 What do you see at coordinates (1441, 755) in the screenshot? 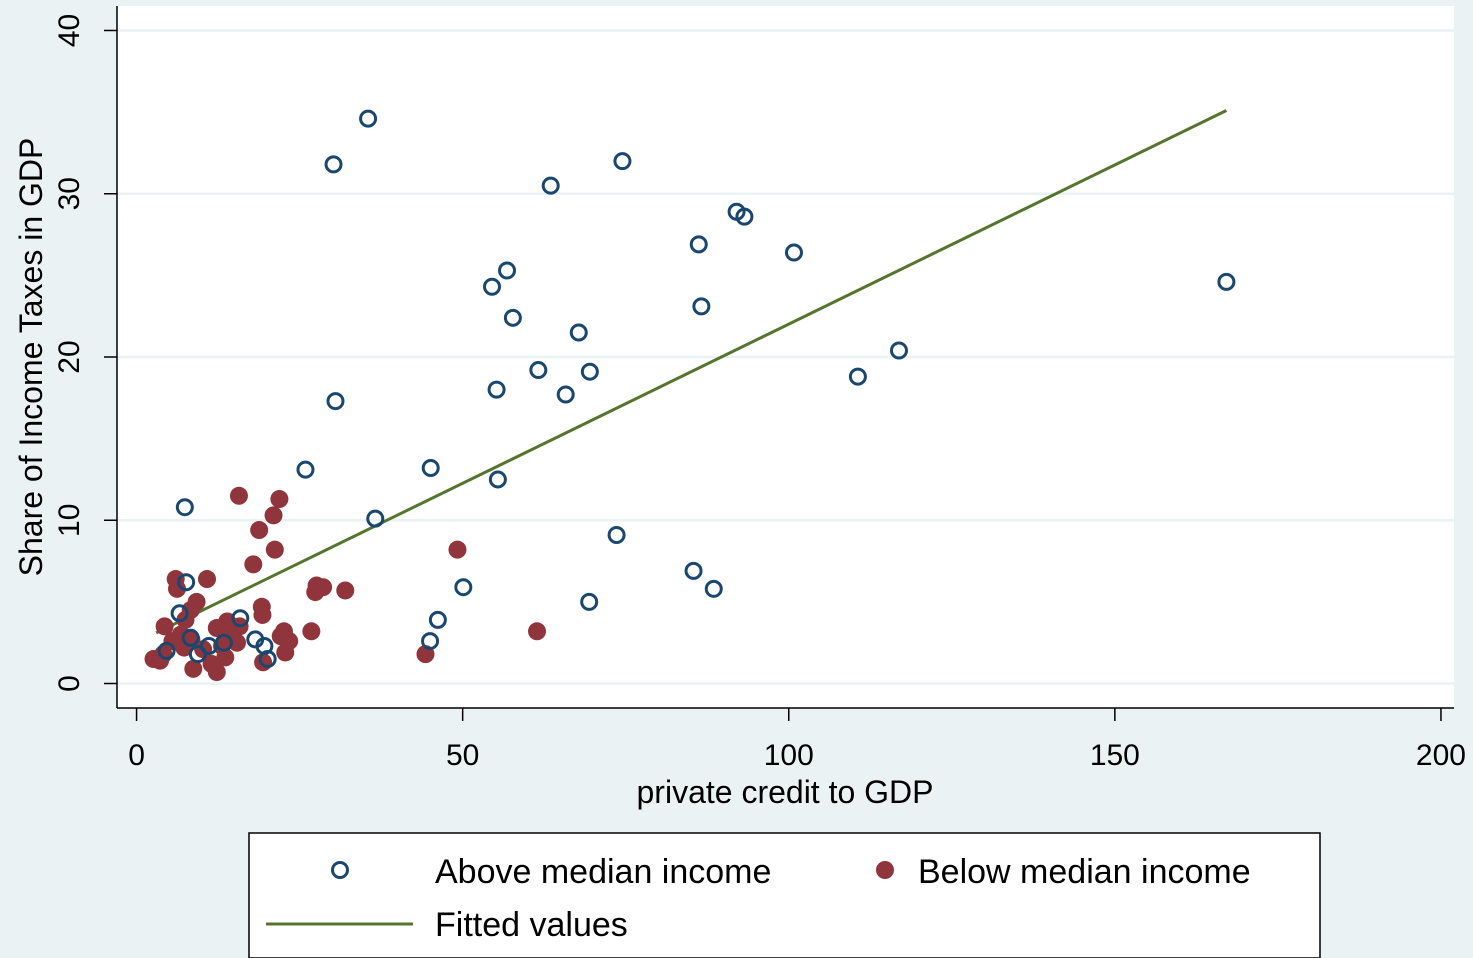
I see `x-tick-label: 200` at bounding box center [1441, 755].